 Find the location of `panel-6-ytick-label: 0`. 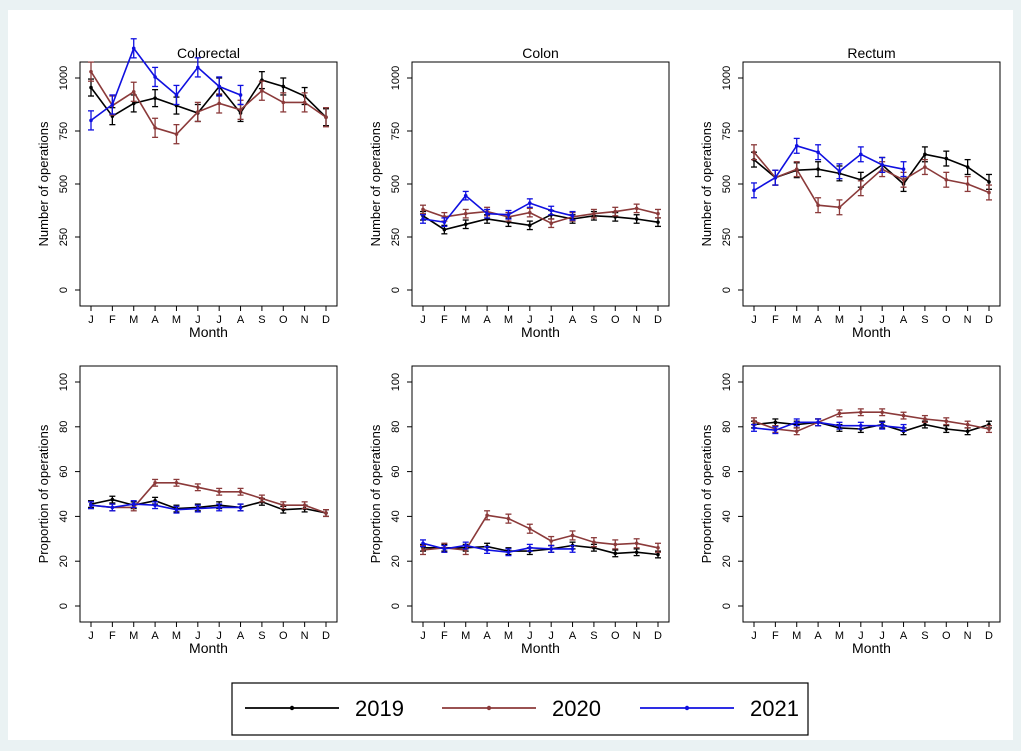

panel-6-ytick-label: 0 is located at coordinates (727, 606).